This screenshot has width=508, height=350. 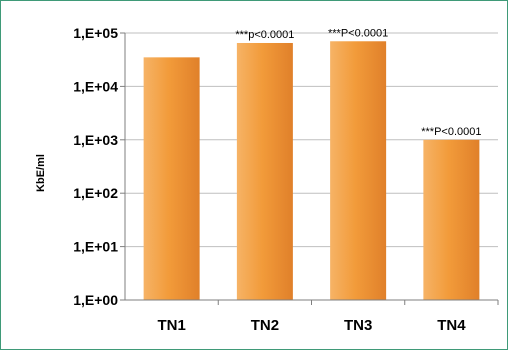 I want to click on bar-tn3, so click(x=358, y=171).